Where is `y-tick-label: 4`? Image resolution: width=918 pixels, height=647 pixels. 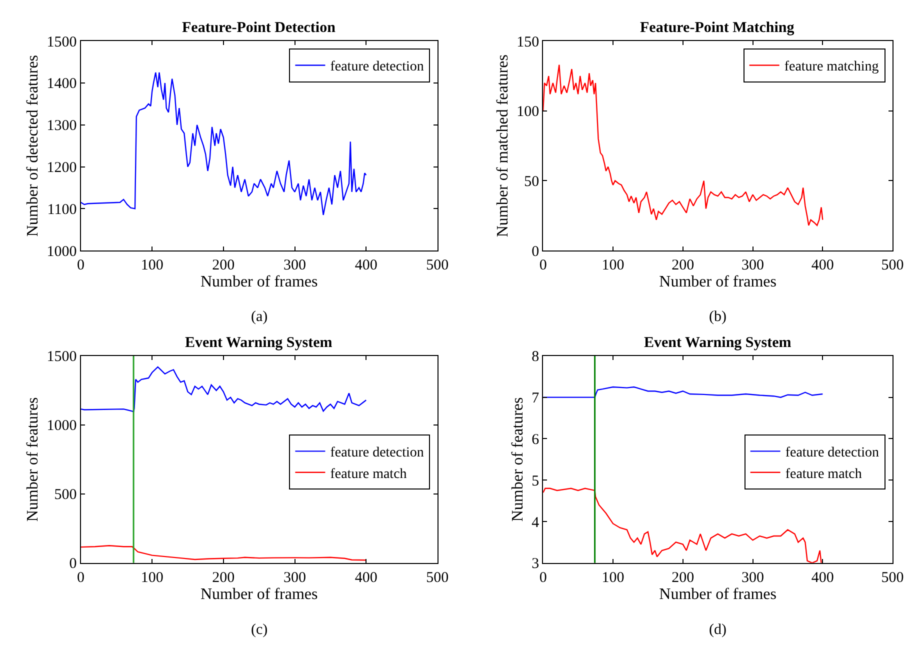 y-tick-label: 4 is located at coordinates (536, 522).